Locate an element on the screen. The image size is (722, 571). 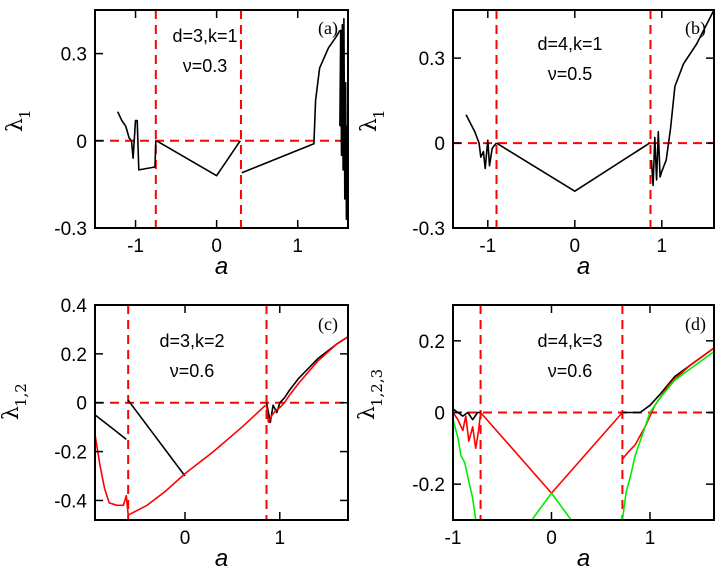
panel-a-annotation-params: d=3,k=1 is located at coordinates (204, 36).